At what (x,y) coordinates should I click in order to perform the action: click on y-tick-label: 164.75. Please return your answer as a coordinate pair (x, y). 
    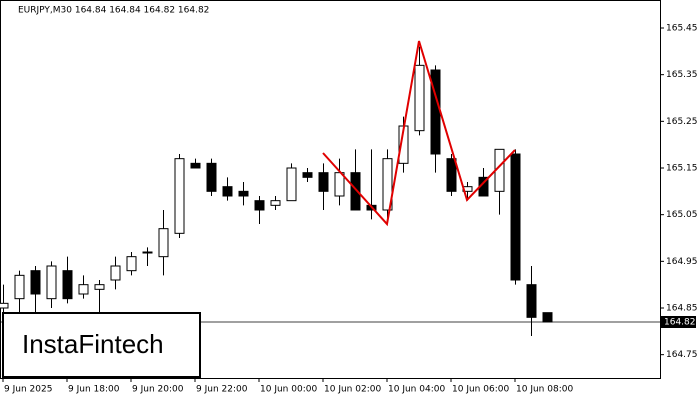
    Looking at the image, I should click on (682, 355).